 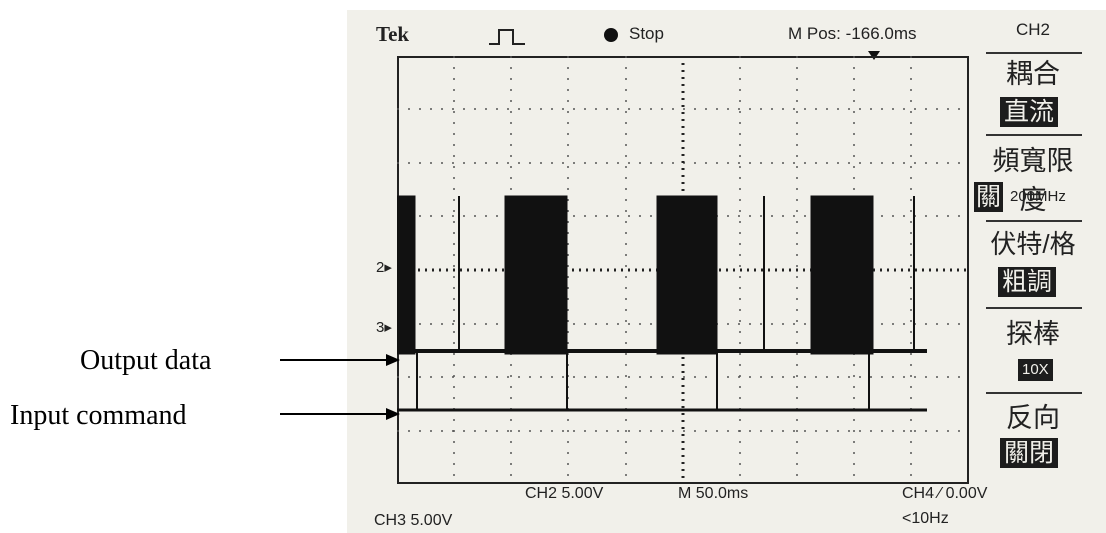 What do you see at coordinates (1033, 334) in the screenshot?
I see `probe-label: 探棒` at bounding box center [1033, 334].